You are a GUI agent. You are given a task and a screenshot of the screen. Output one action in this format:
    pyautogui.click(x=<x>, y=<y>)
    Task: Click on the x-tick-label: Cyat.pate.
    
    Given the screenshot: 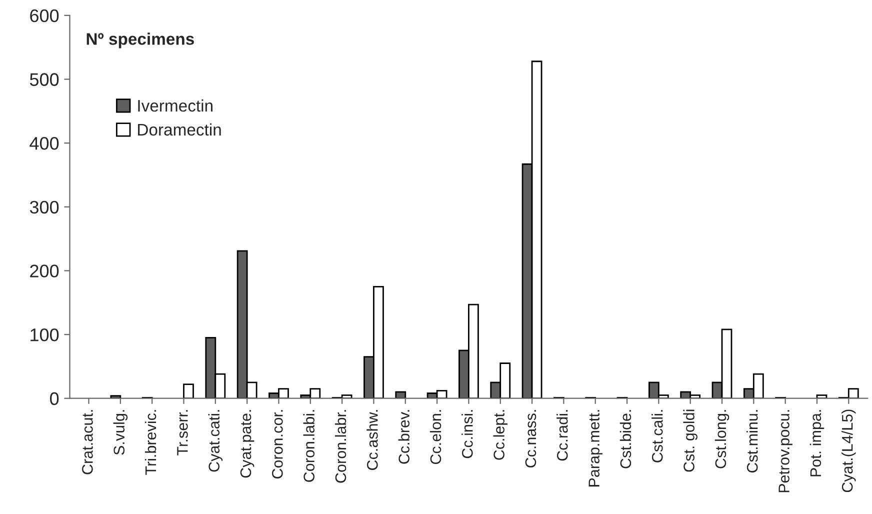 What is the action you would take?
    pyautogui.click(x=247, y=444)
    